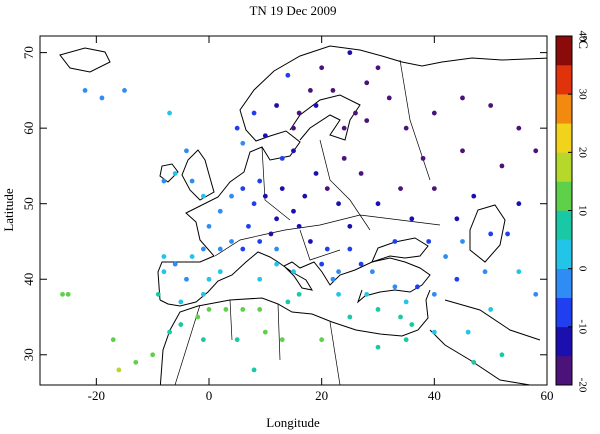 The width and height of the screenshot is (600, 434). What do you see at coordinates (582, 95) in the screenshot?
I see `colorbar-tick-label: 30` at bounding box center [582, 95].